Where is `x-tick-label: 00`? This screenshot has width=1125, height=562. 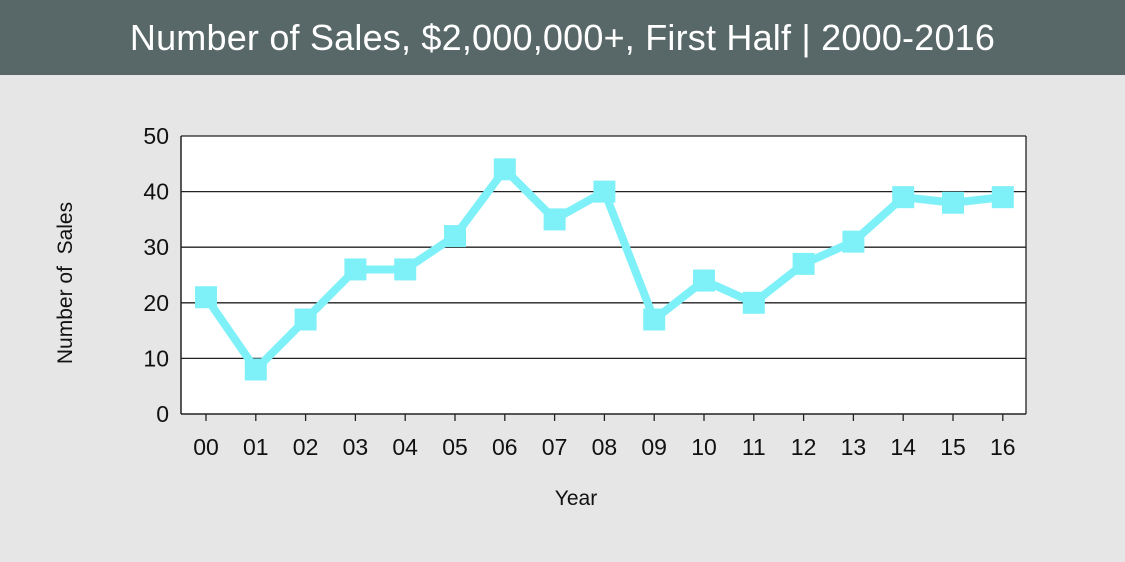
x-tick-label: 00 is located at coordinates (206, 447).